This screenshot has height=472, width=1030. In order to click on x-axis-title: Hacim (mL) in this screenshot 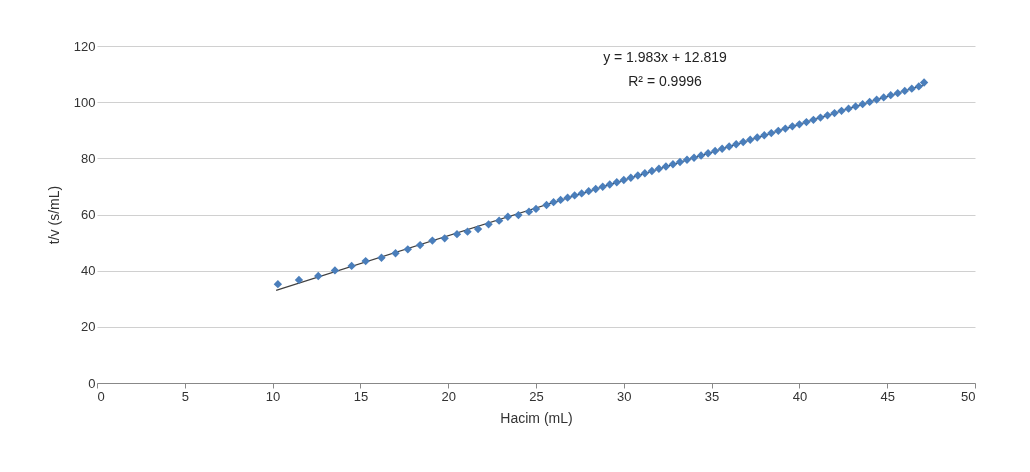, I will do `click(536, 417)`.